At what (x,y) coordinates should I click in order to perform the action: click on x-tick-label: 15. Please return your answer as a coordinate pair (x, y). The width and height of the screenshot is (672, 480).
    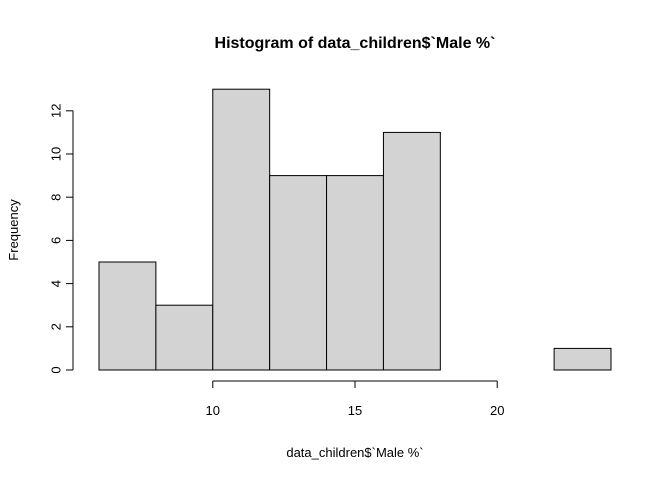
    Looking at the image, I should click on (355, 410).